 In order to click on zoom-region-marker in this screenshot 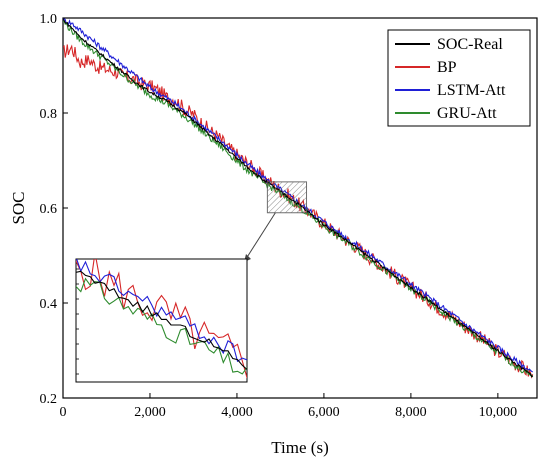, I will do `click(287, 197)`.